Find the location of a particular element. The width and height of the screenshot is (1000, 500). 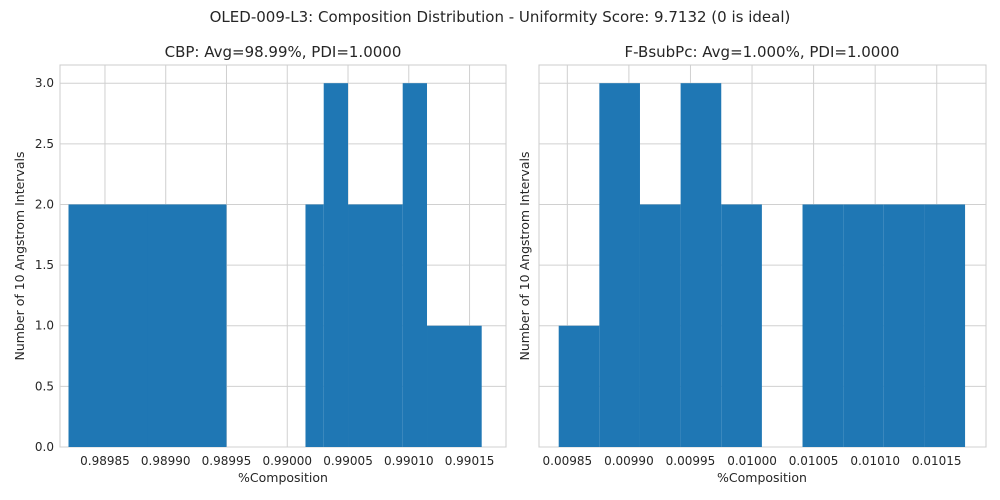

cbp-ytick-label: 0.5 is located at coordinates (44, 386).